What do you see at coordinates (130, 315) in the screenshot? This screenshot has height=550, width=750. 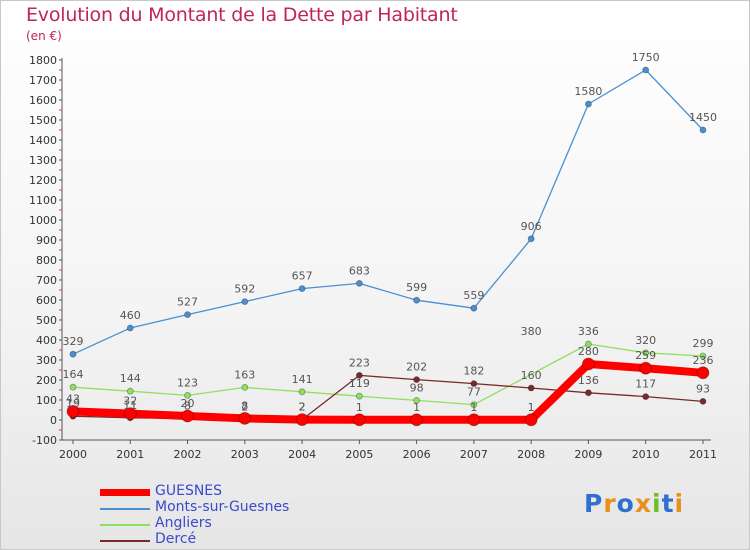 I see `data-label-monts-sur-guesnes: 460` at bounding box center [130, 315].